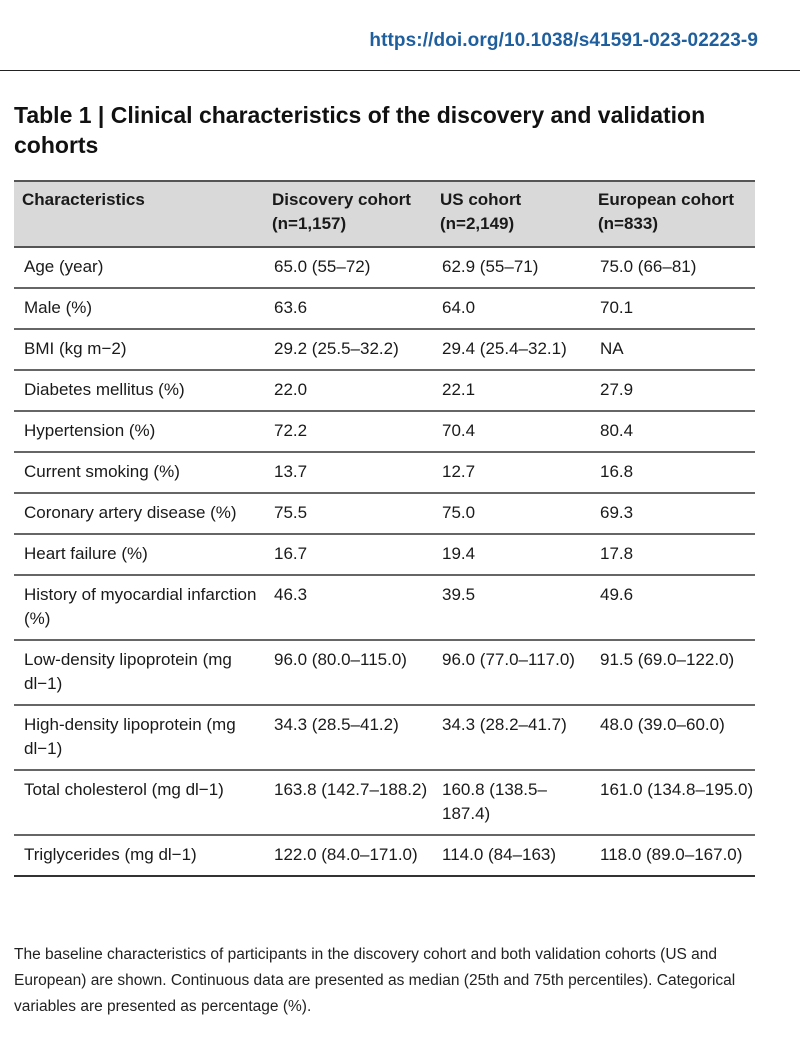 This screenshot has height=1052, width=800. Describe the element at coordinates (672, 268) in the screenshot. I see `european-value: 75.0 (66–81)` at that location.